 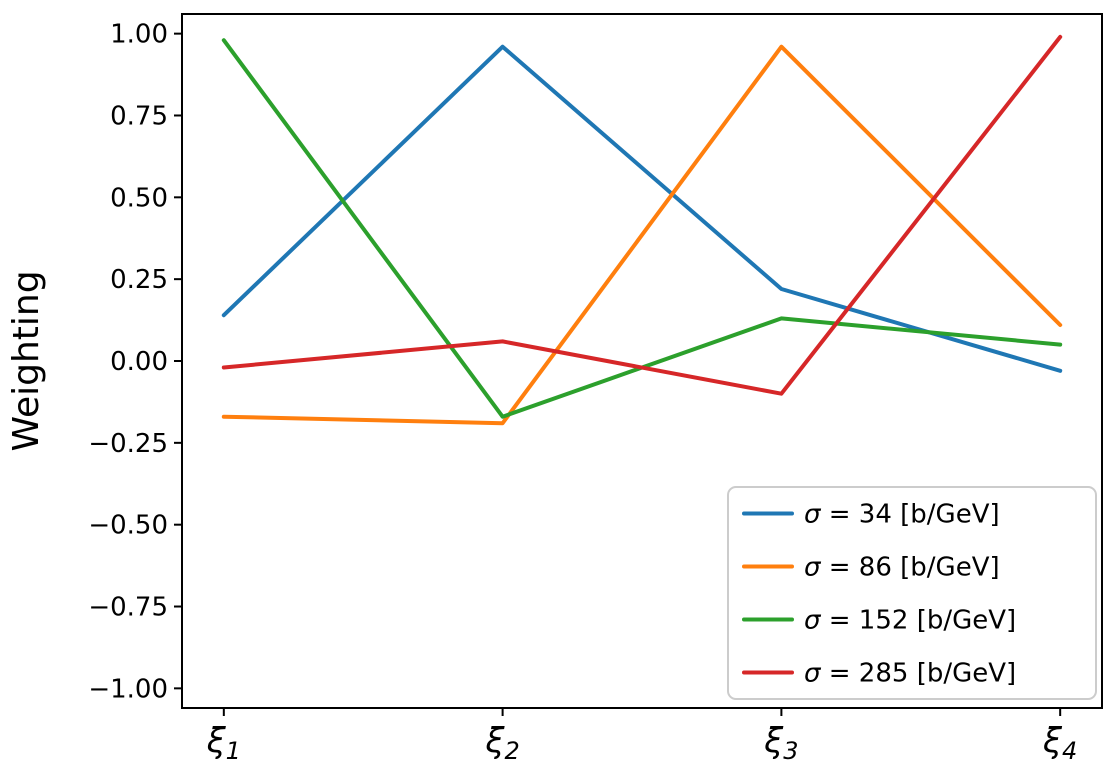 What do you see at coordinates (1059, 743) in the screenshot?
I see `x-tick-label: ξ4` at bounding box center [1059, 743].